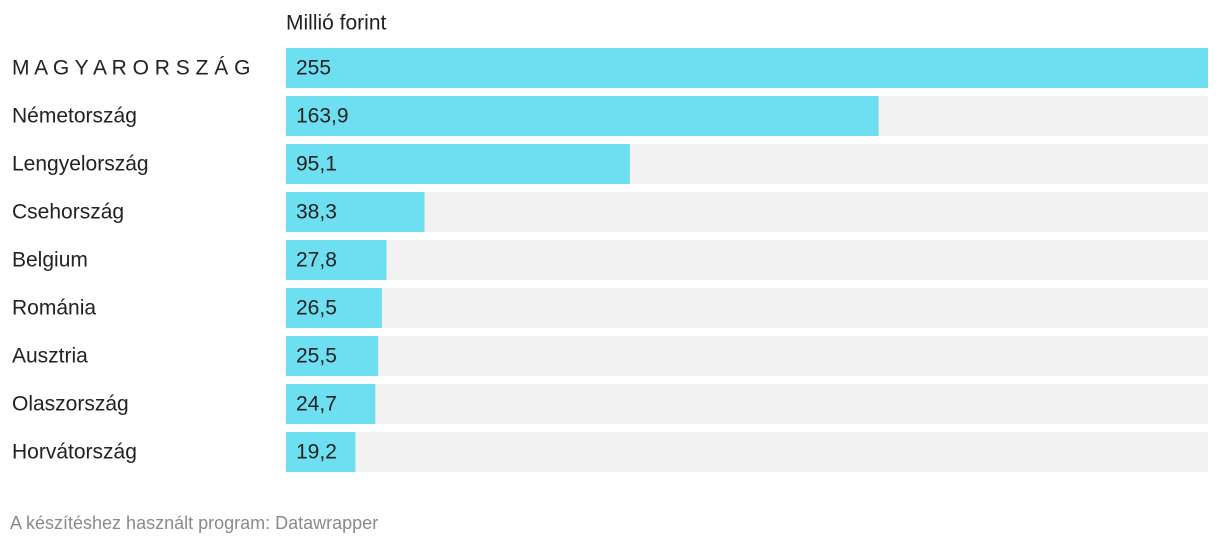 The width and height of the screenshot is (1220, 548). What do you see at coordinates (316, 164) in the screenshot?
I see `value-label: 95,1` at bounding box center [316, 164].